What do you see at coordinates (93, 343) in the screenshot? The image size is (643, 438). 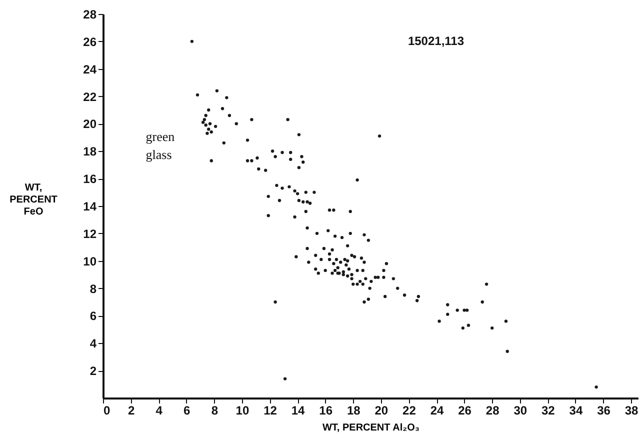 I see `y-tick-label: 4` at bounding box center [93, 343].